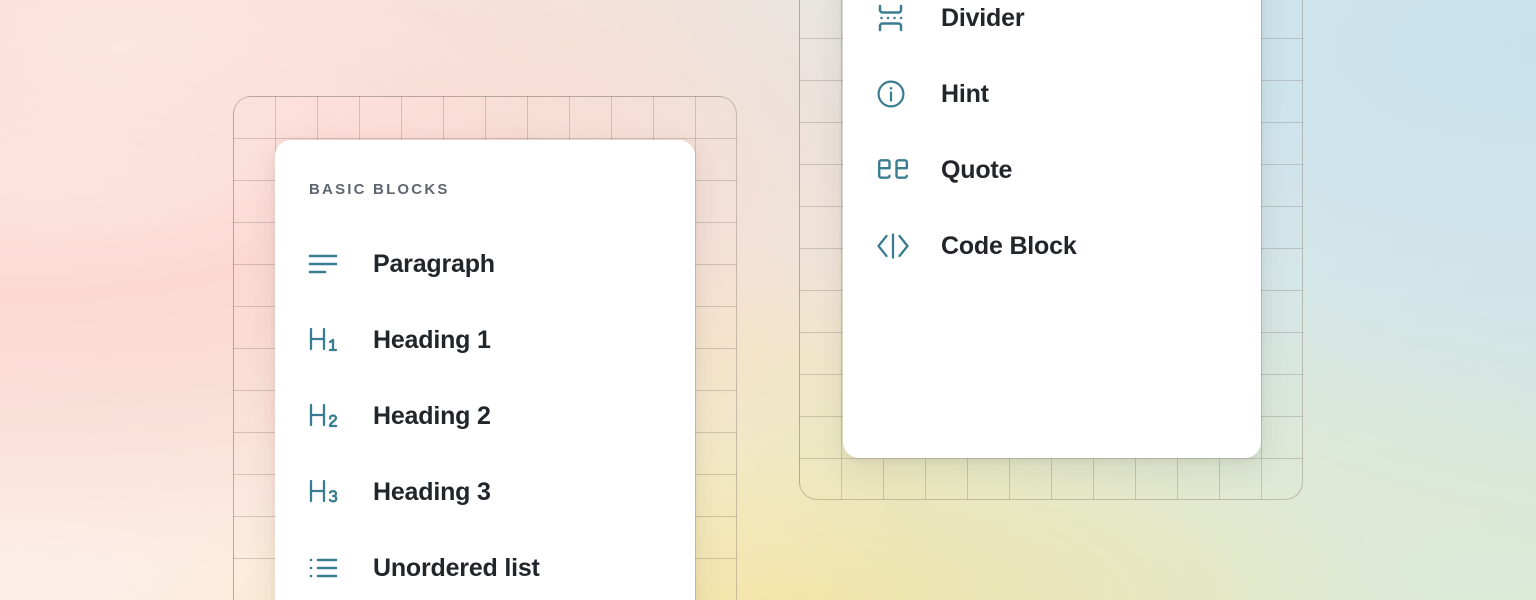 The width and height of the screenshot is (1536, 600). I want to click on block-menu-list-more: 1 2 Ordered list, so click(1052, 142).